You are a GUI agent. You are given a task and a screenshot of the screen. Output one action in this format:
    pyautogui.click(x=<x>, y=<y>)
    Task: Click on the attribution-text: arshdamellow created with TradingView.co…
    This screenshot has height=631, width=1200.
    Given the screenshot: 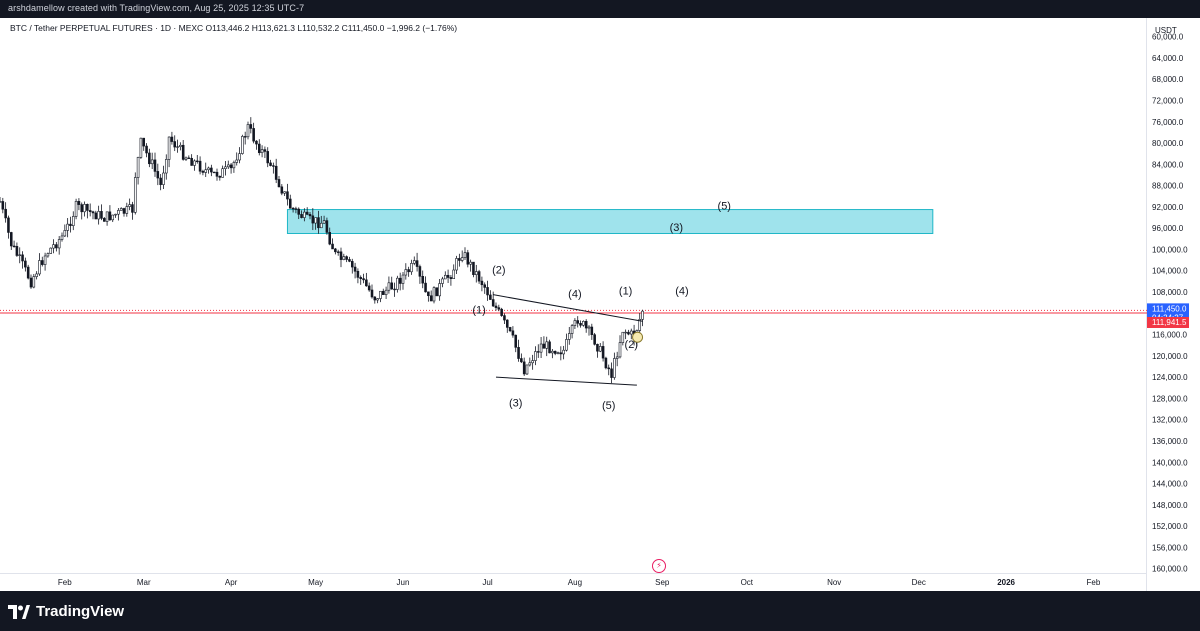 What is the action you would take?
    pyautogui.click(x=156, y=8)
    